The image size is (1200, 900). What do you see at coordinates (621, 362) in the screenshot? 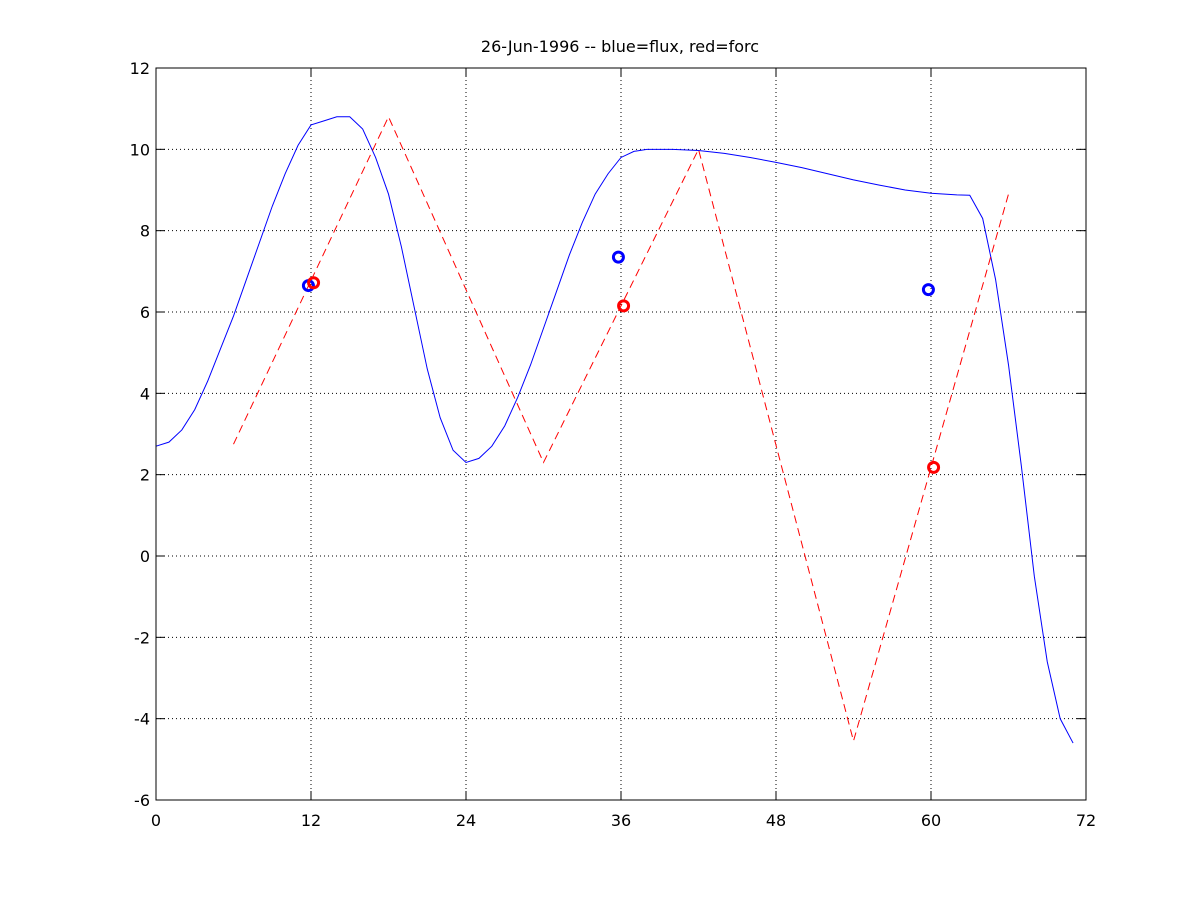
I see `marker-layer` at bounding box center [621, 362].